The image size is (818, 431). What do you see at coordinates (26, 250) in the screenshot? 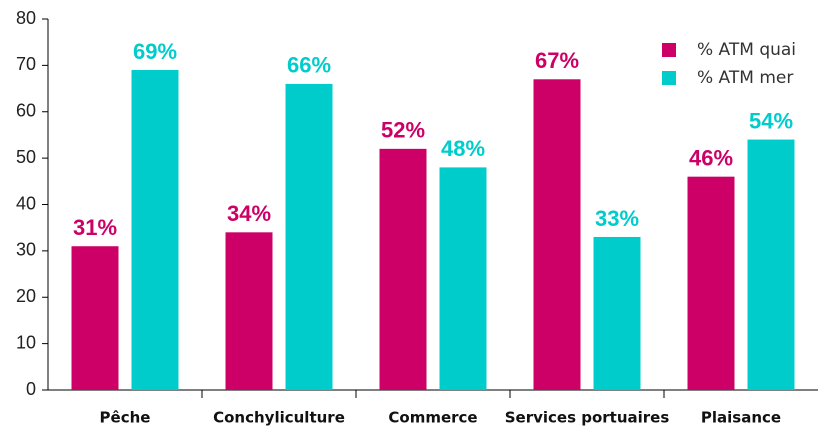
I see `y-tick-label: 30` at bounding box center [26, 250].